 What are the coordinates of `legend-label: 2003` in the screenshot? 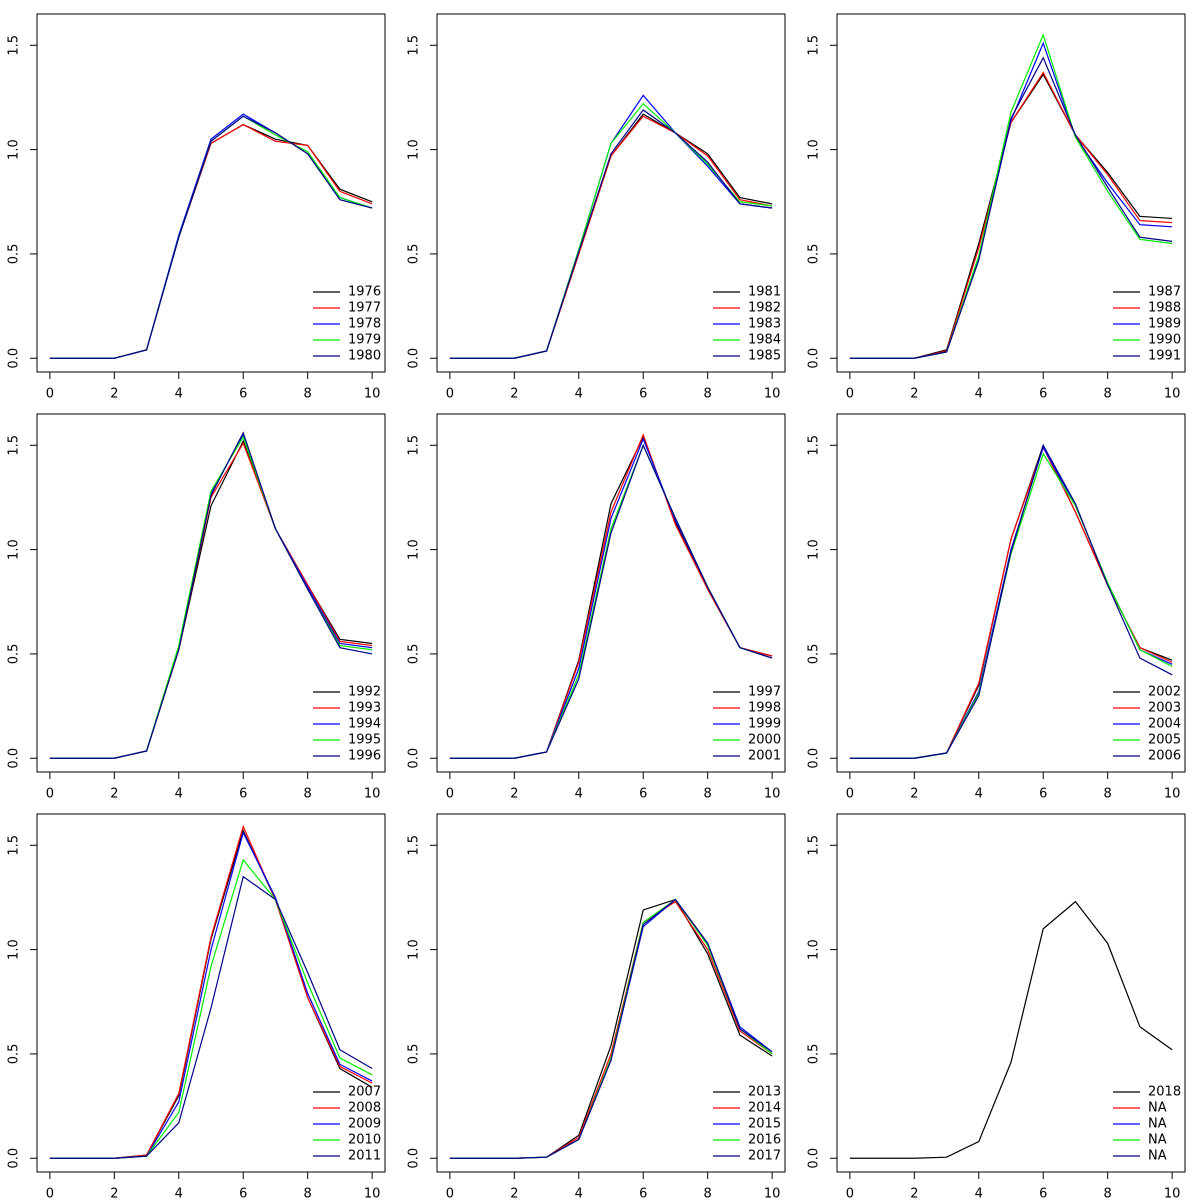 It's located at (1164, 708).